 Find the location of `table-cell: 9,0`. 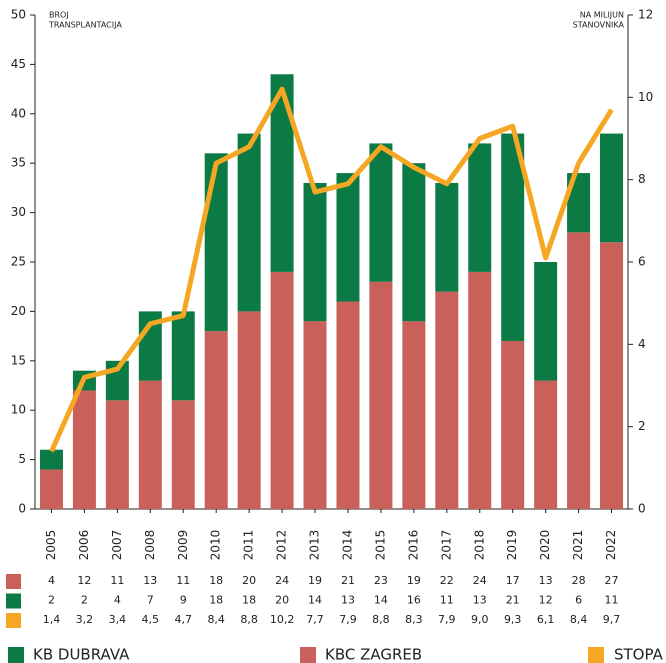

table-cell: 9,0 is located at coordinates (480, 619).